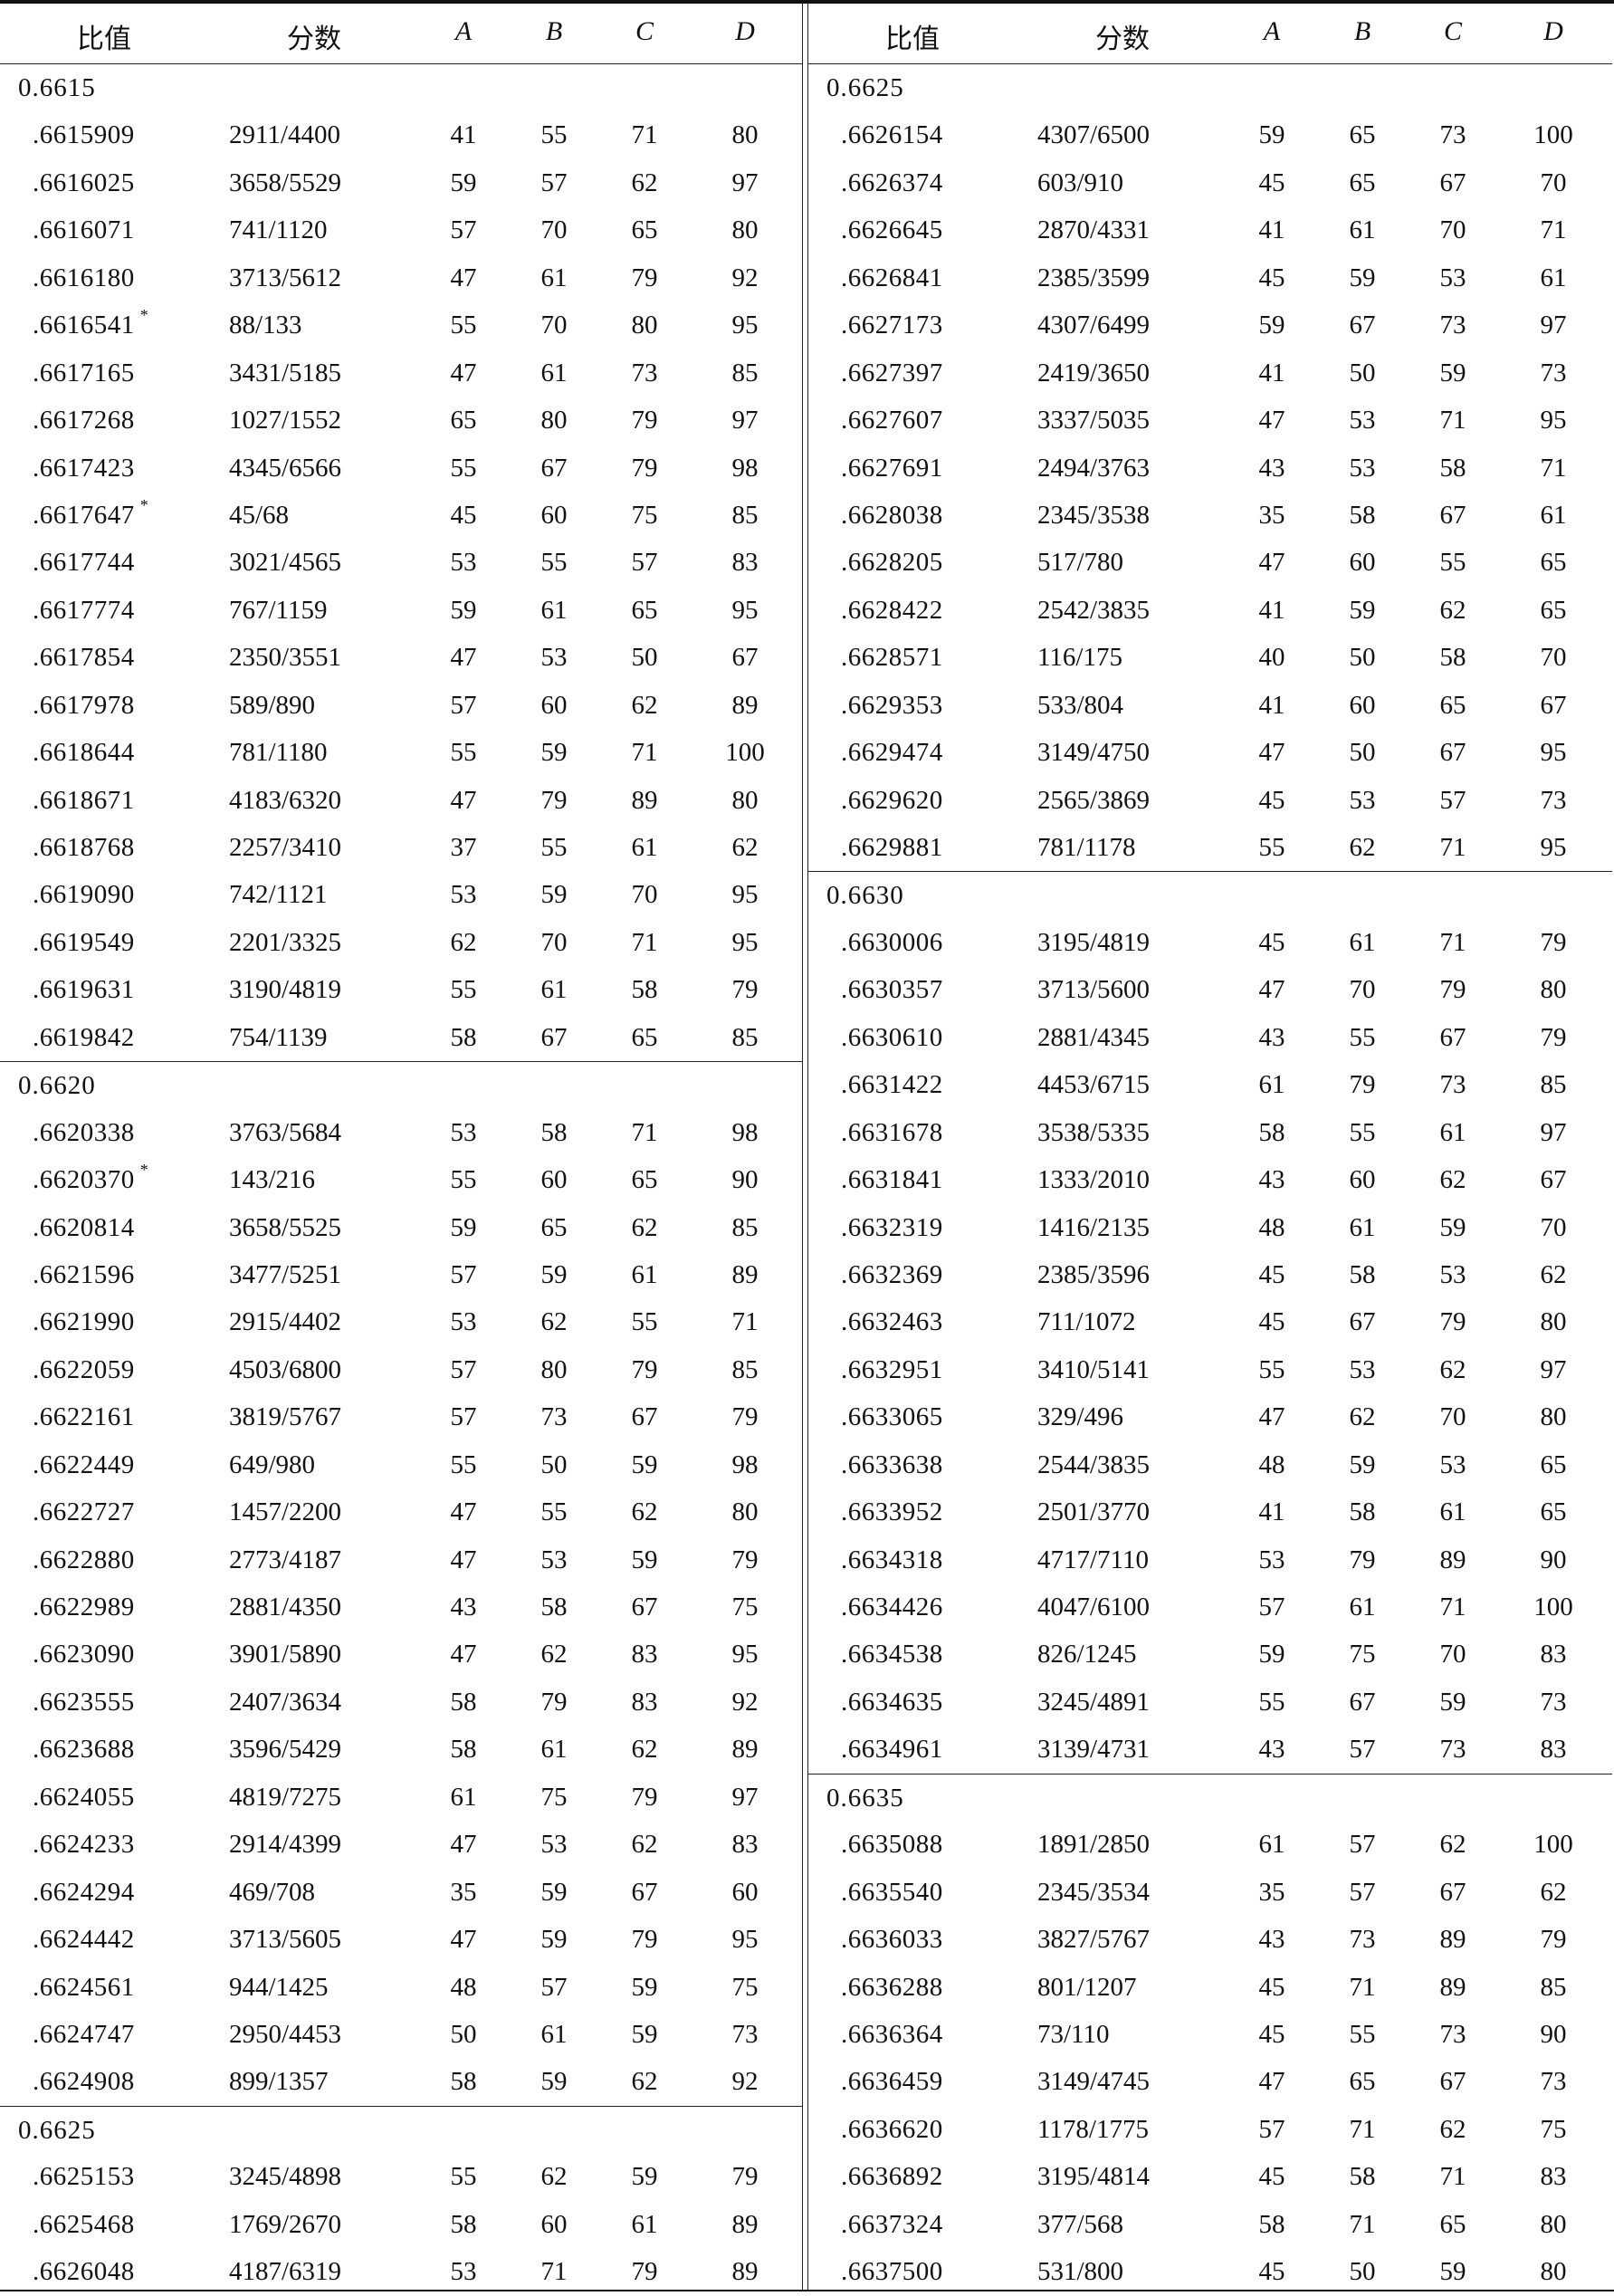 The height and width of the screenshot is (2296, 1614). Describe the element at coordinates (1210, 1465) in the screenshot. I see `table-row: .6633638 2544/3835 48 59 53 65` at that location.